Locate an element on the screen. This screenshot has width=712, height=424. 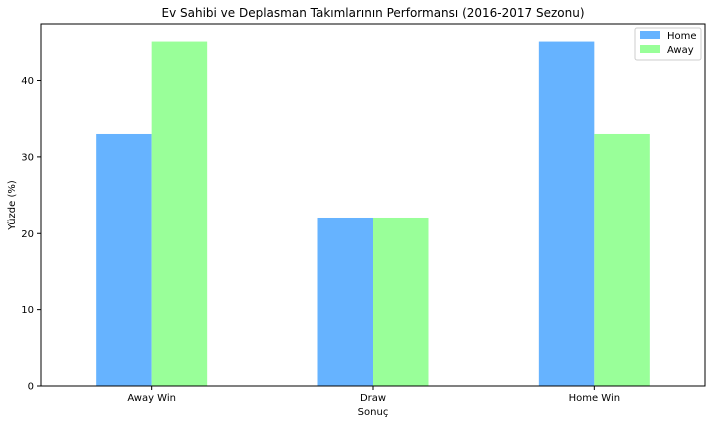
legend-swatch-away is located at coordinates (650, 49).